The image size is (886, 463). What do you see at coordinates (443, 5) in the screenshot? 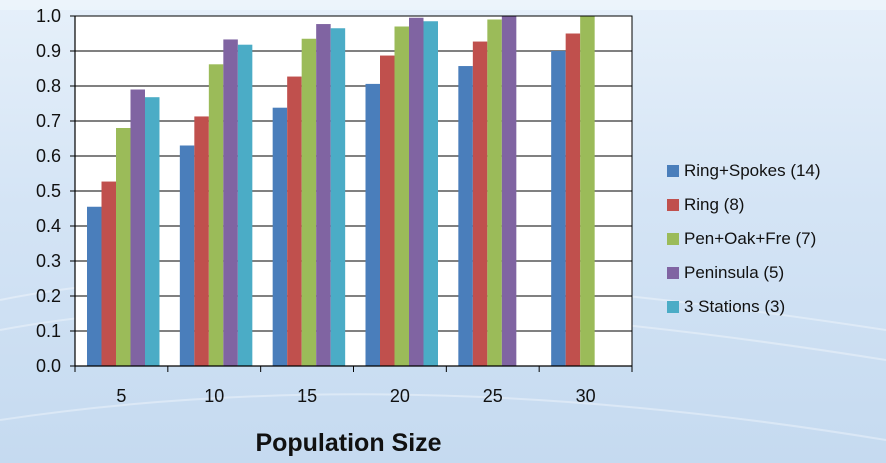
I see `background-band` at bounding box center [443, 5].